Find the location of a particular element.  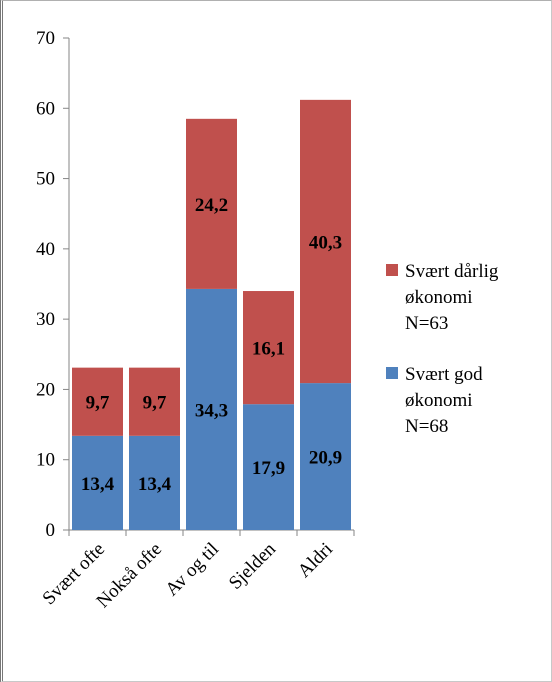

y-tick-label: 20 is located at coordinates (45, 389).